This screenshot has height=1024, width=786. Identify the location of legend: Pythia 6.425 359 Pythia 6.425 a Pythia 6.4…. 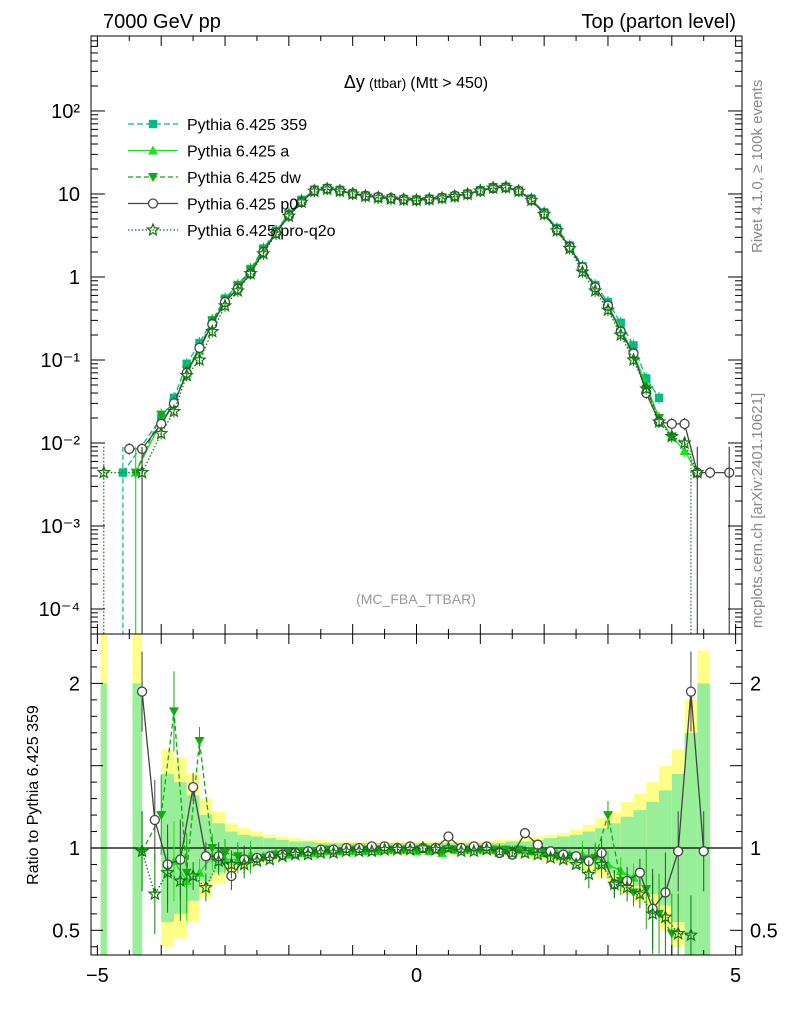
(232, 178).